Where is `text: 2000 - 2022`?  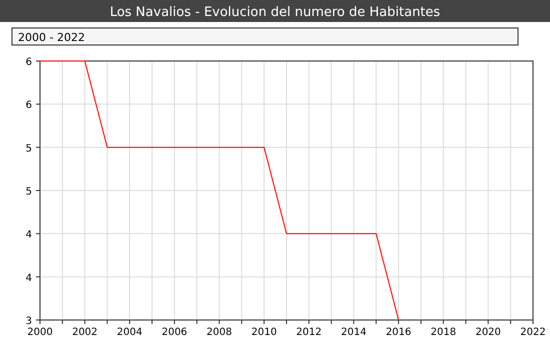
text: 2000 - 2022 is located at coordinates (51, 37).